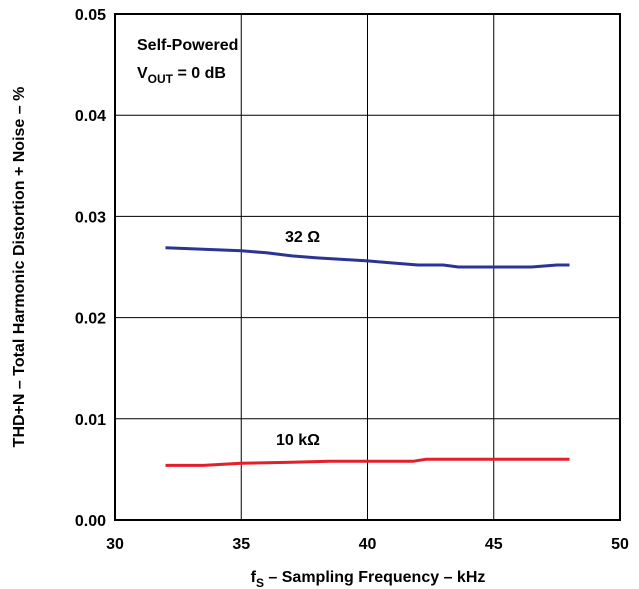 This screenshot has height=589, width=639. What do you see at coordinates (181, 75) in the screenshot?
I see `condition-vout: VOUT = 0 dB` at bounding box center [181, 75].